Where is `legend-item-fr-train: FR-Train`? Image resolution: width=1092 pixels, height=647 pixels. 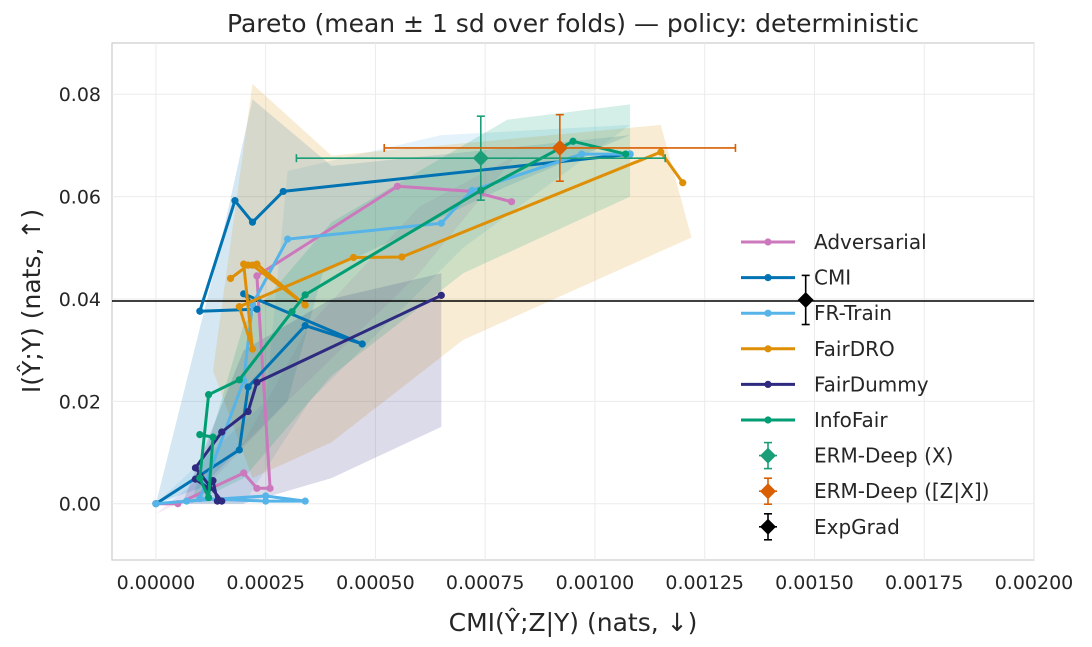
legend-item-fr-train: FR-Train is located at coordinates (816, 313).